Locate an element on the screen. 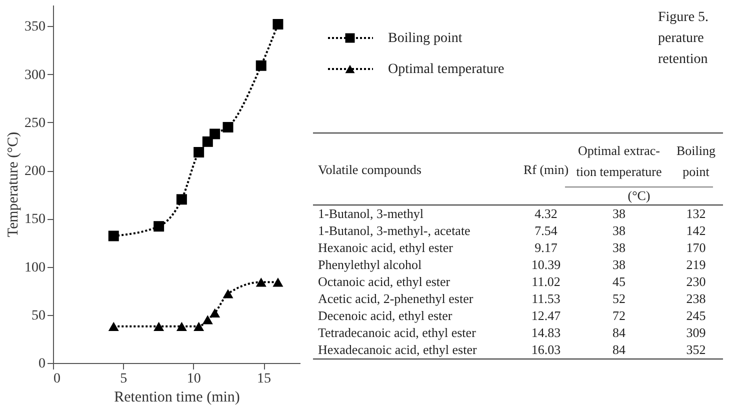 This screenshot has width=737, height=412. y-tick-label: 0 is located at coordinates (42, 364).